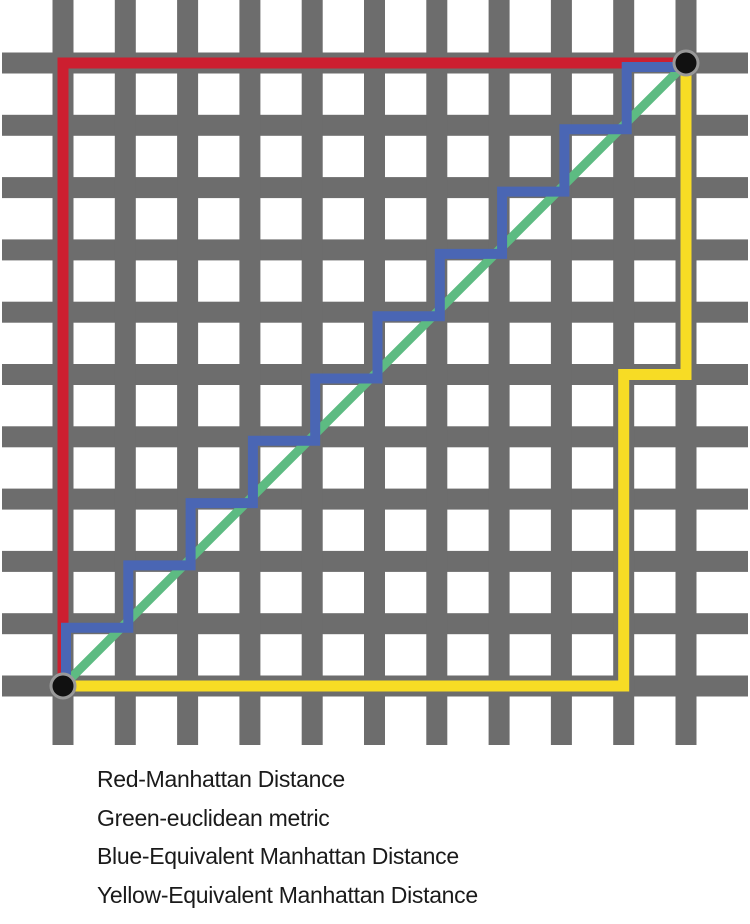 This screenshot has height=924, width=750. I want to click on legend-red: Red-Manhattan Distance, so click(221, 779).